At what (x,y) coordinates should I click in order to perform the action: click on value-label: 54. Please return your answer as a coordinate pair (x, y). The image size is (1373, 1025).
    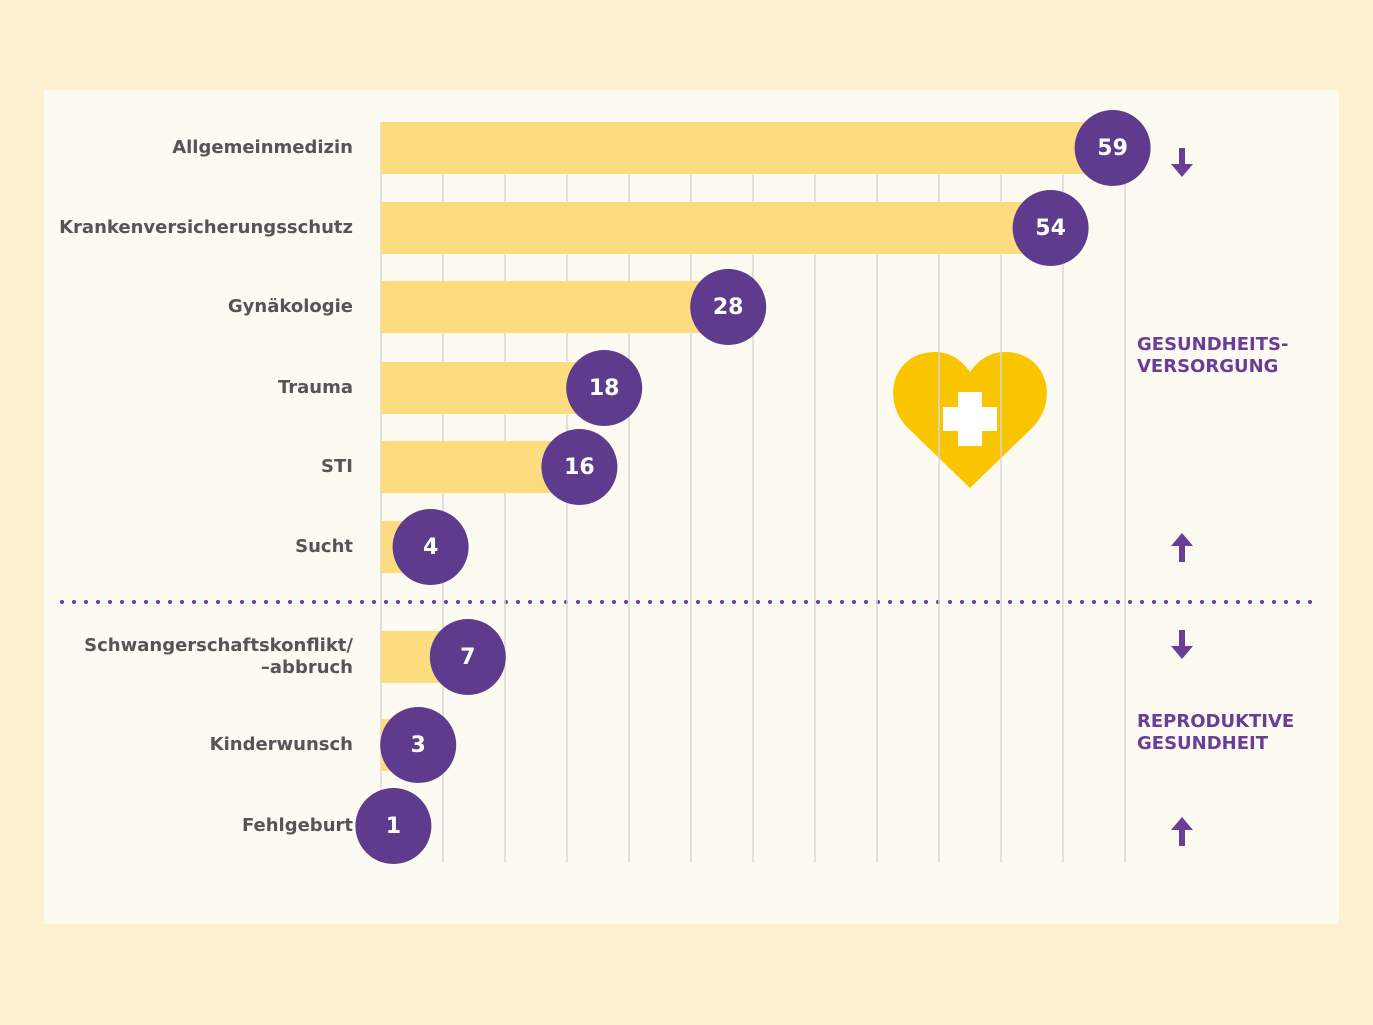
    Looking at the image, I should click on (1050, 228).